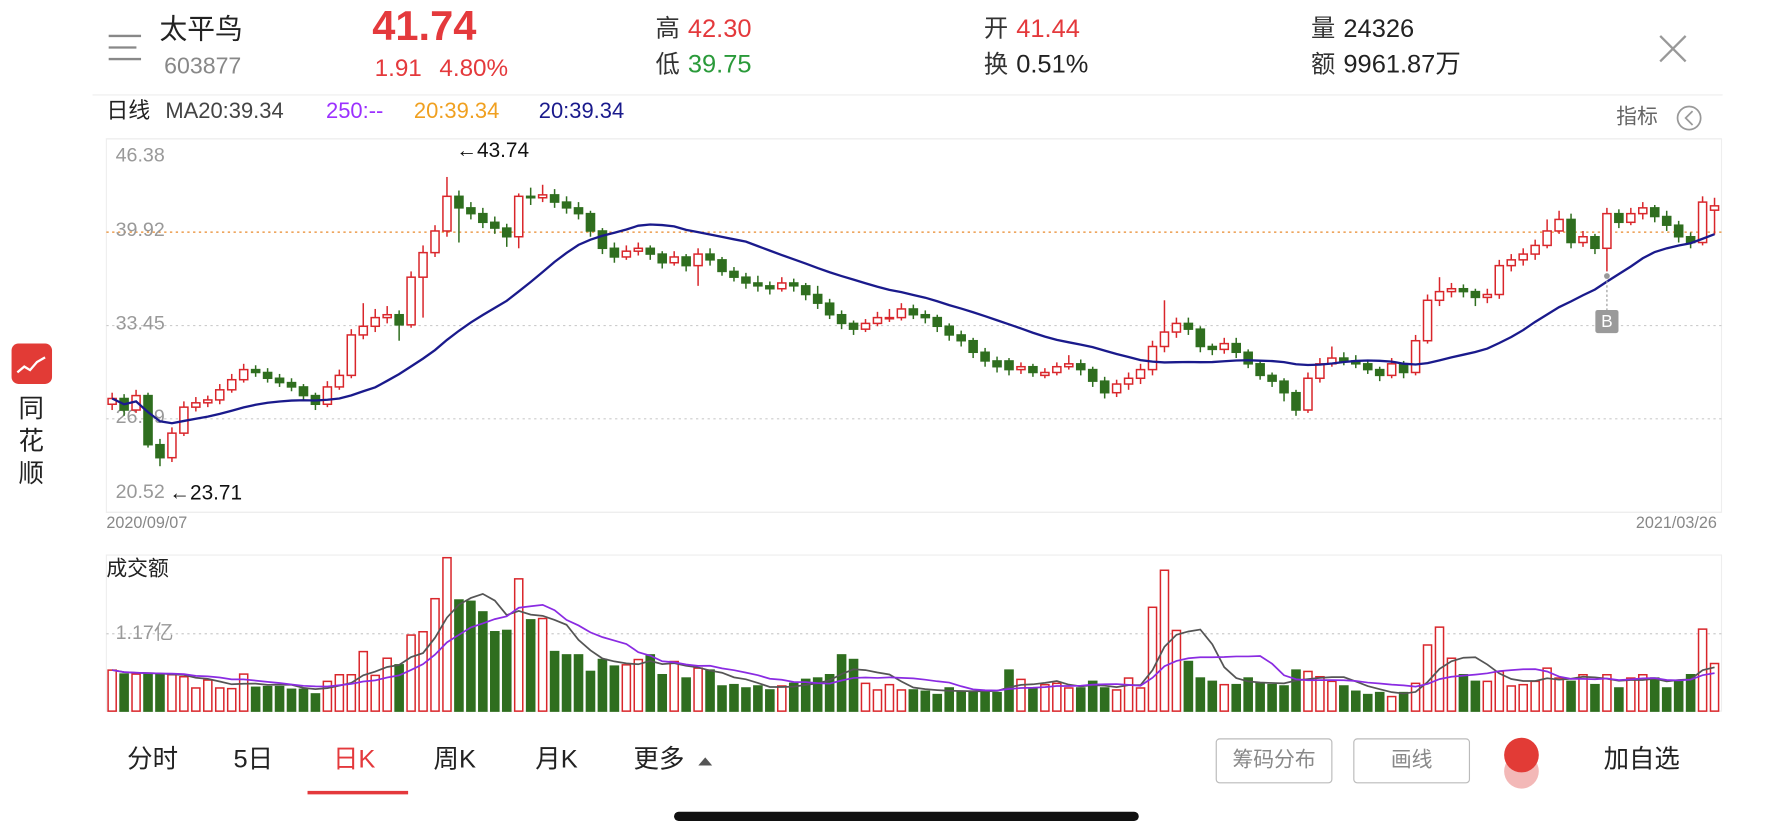 This screenshot has width=1792, height=828. Describe the element at coordinates (913, 647) in the screenshot. I see `volume-ma-line` at that location.